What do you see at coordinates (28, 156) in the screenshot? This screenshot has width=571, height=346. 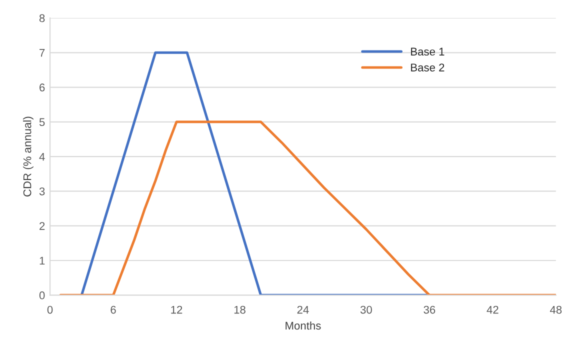 I see `y-axis-title: CDR (% annual)` at bounding box center [28, 156].